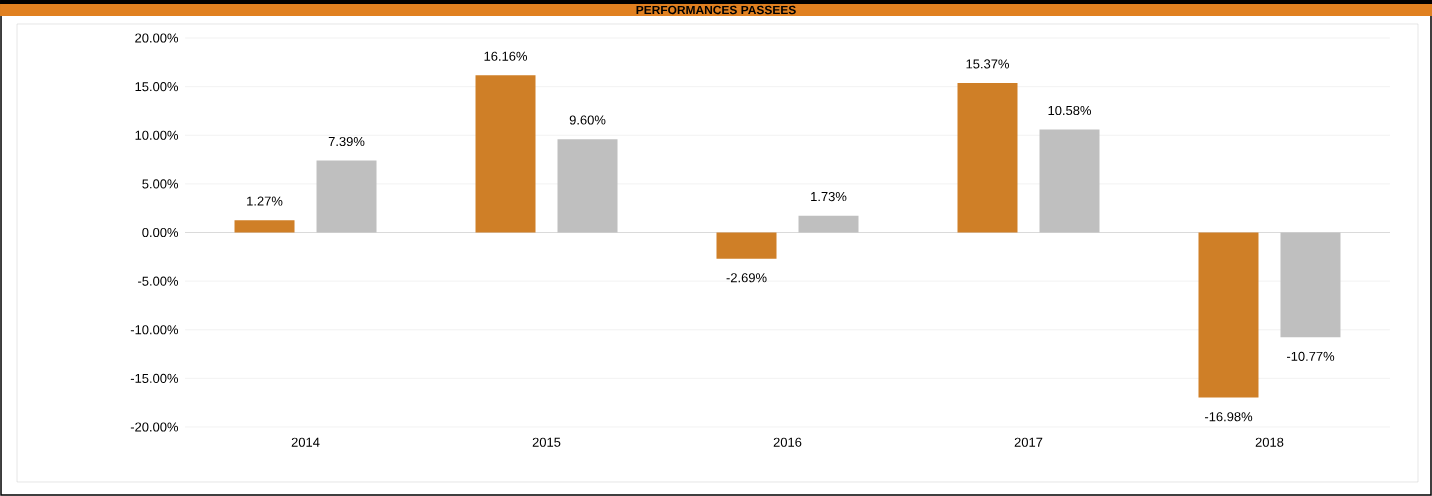 This screenshot has height=496, width=1432. What do you see at coordinates (265, 201) in the screenshot?
I see `data-label: 1.27%` at bounding box center [265, 201].